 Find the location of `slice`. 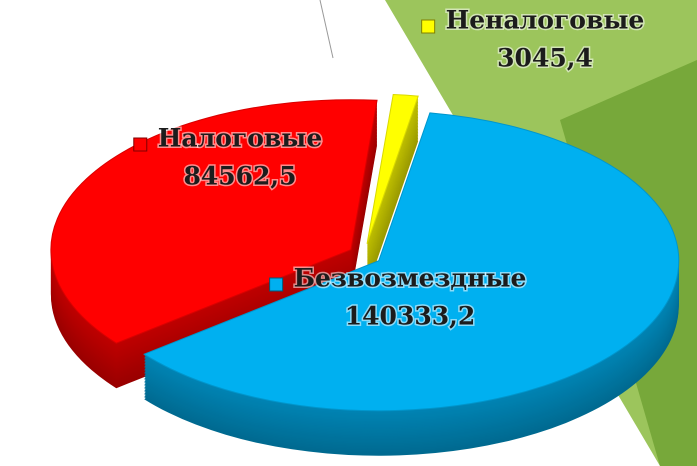

slice is located at coordinates (392, 191).